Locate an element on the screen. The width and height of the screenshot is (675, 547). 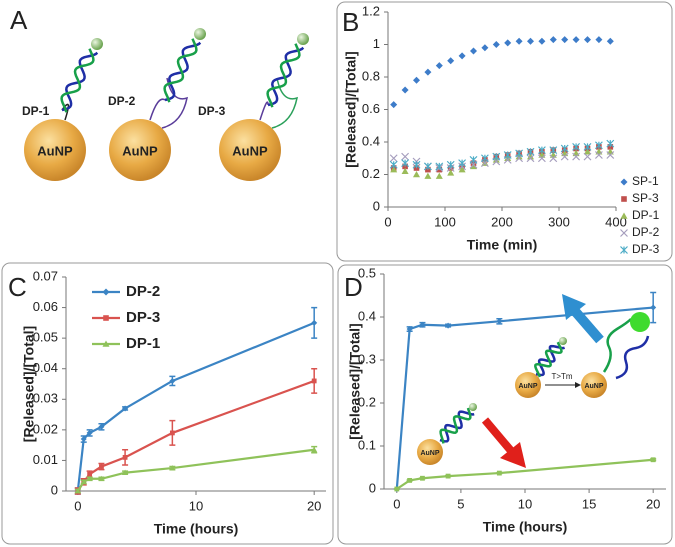
x-axis-title: Time (min) is located at coordinates (502, 245).